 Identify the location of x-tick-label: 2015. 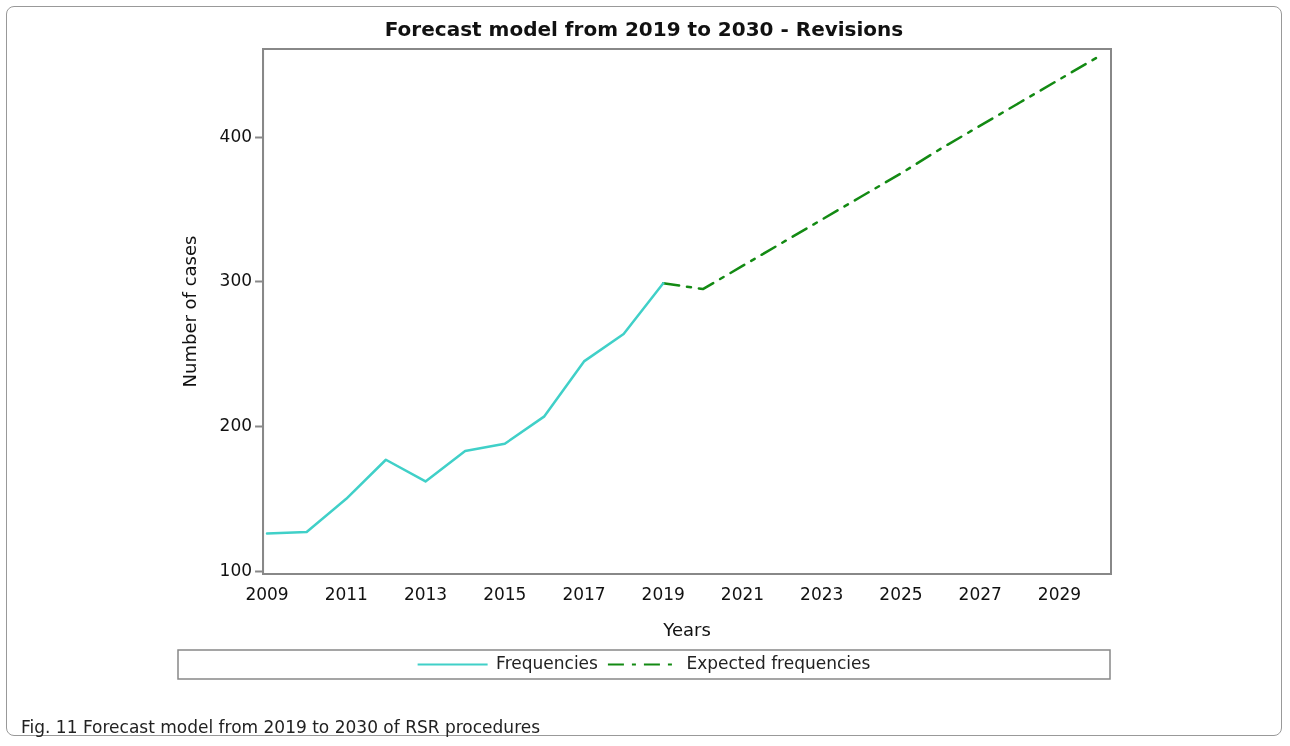
(505, 593).